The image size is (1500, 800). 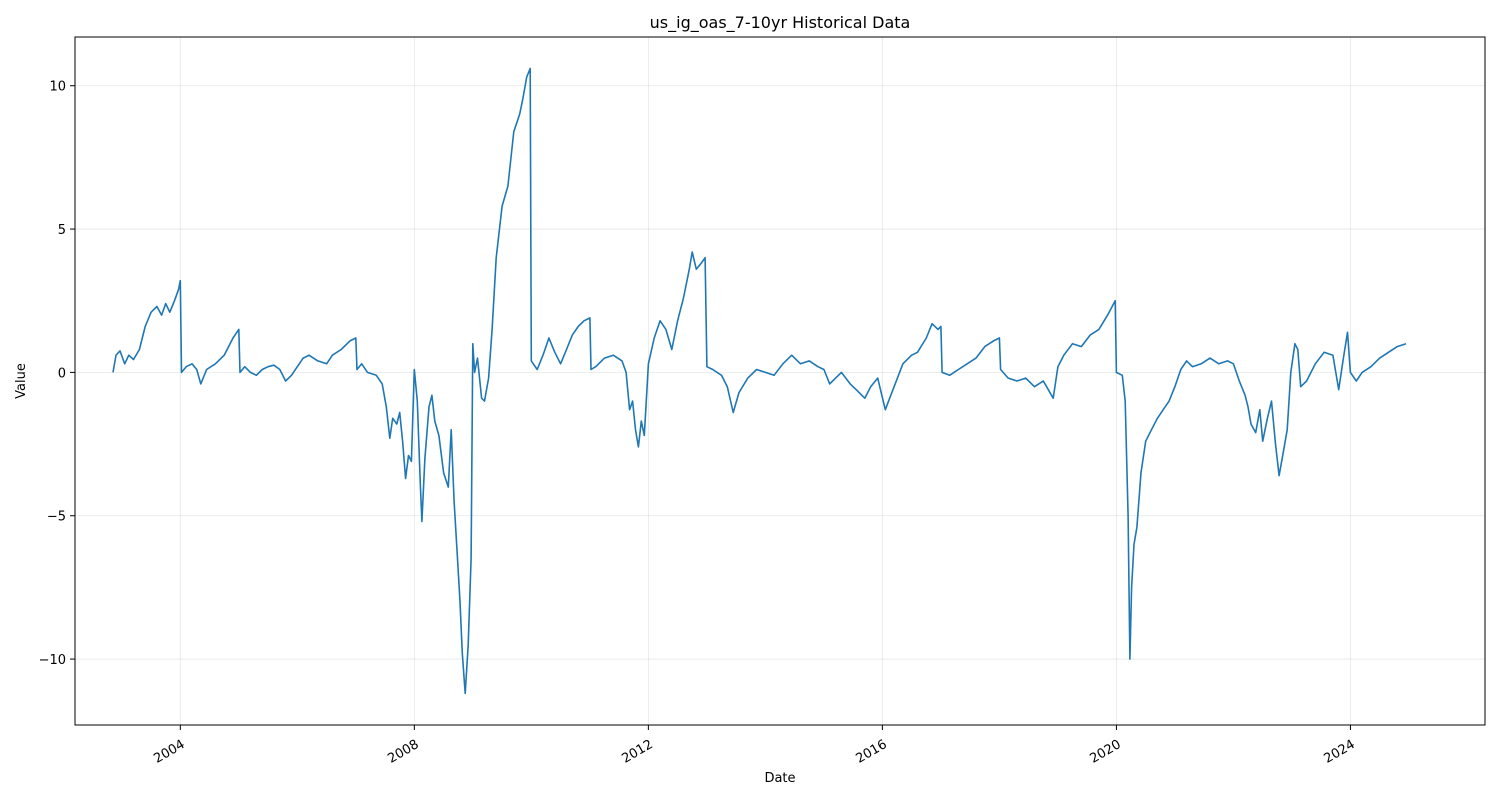 What do you see at coordinates (52, 660) in the screenshot?
I see `y-tick-label: −10` at bounding box center [52, 660].